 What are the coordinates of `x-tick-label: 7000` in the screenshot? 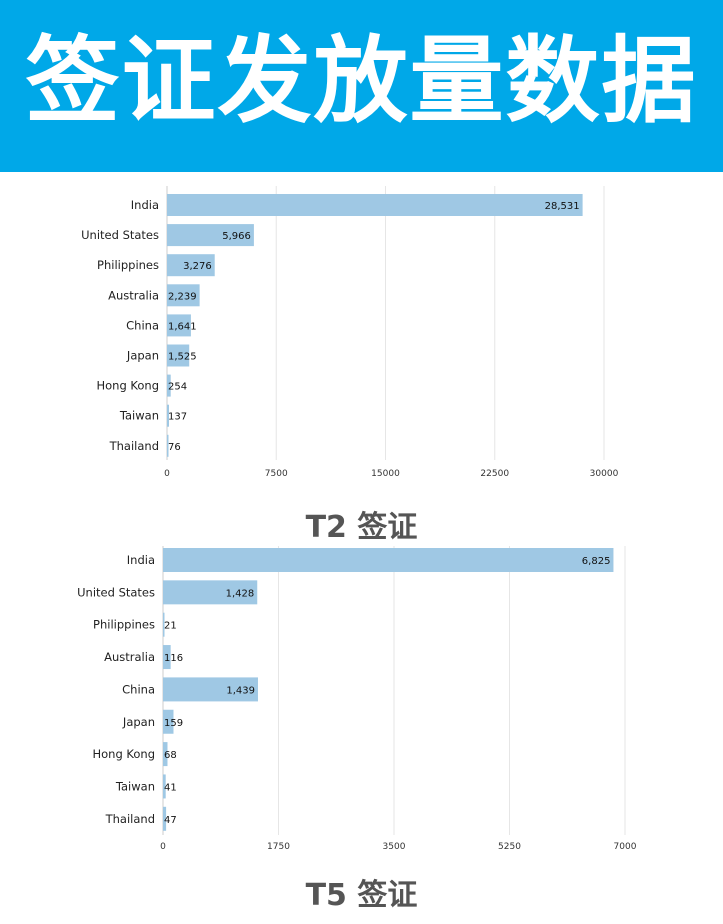 It's located at (625, 847).